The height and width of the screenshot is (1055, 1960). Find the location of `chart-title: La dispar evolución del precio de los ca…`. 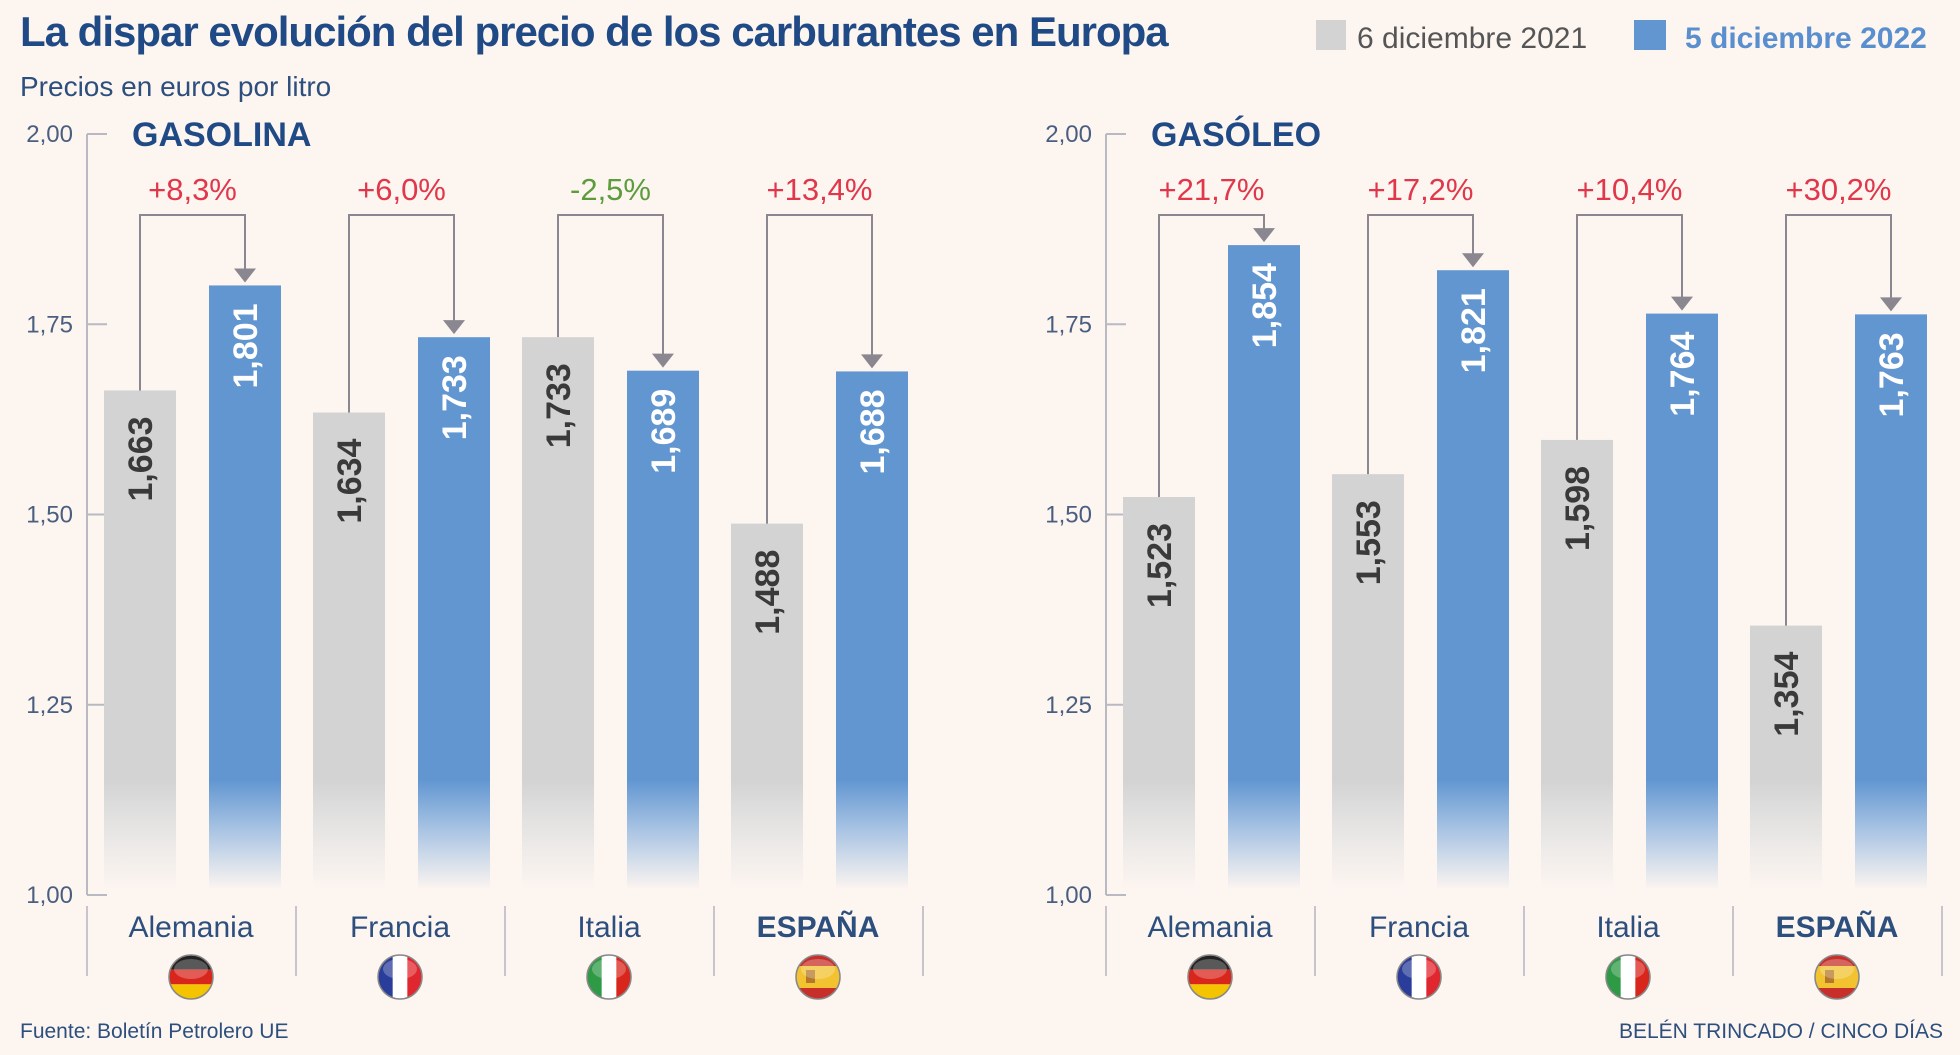

chart-title: La dispar evolución del precio de los ca… is located at coordinates (594, 31).